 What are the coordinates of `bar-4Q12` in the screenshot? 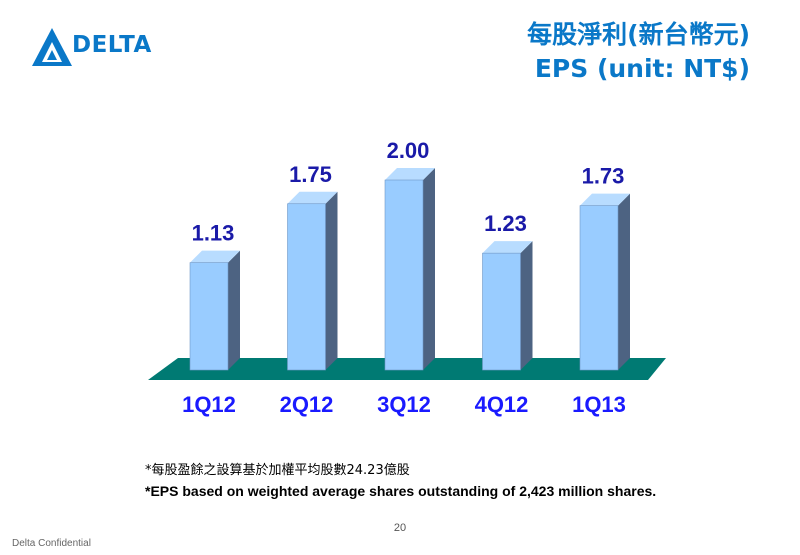 It's located at (507, 306).